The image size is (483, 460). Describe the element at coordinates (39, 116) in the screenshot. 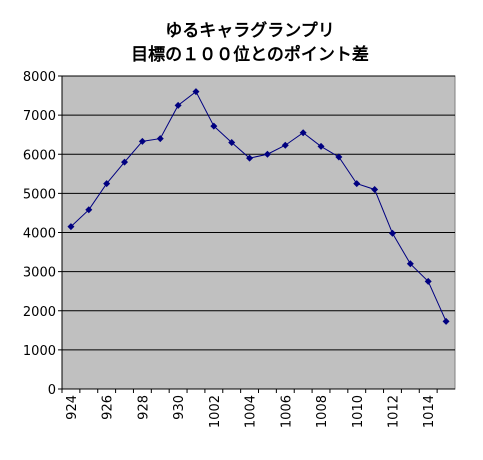

I see `y-tick-label: 7000` at that location.